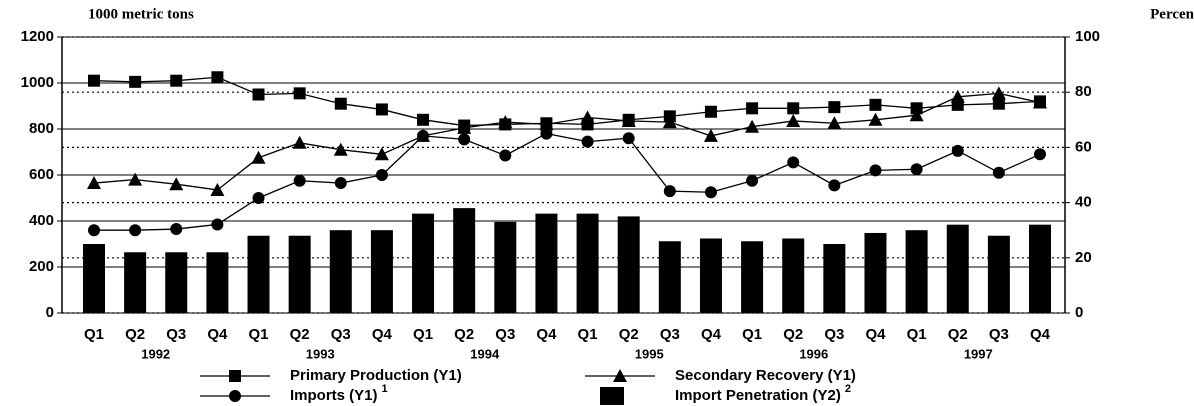 The width and height of the screenshot is (1194, 406). What do you see at coordinates (1083, 202) in the screenshot?
I see `y2-tick-label: 40` at bounding box center [1083, 202].